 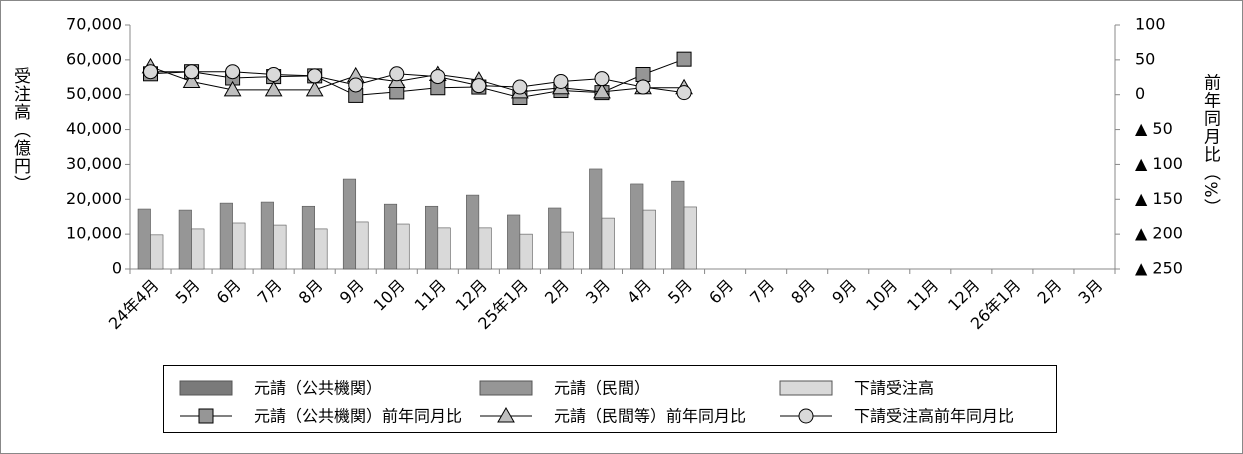 What do you see at coordinates (934, 416) in the screenshot?
I see `legend-label: 下請受注高前年同月比` at bounding box center [934, 416].